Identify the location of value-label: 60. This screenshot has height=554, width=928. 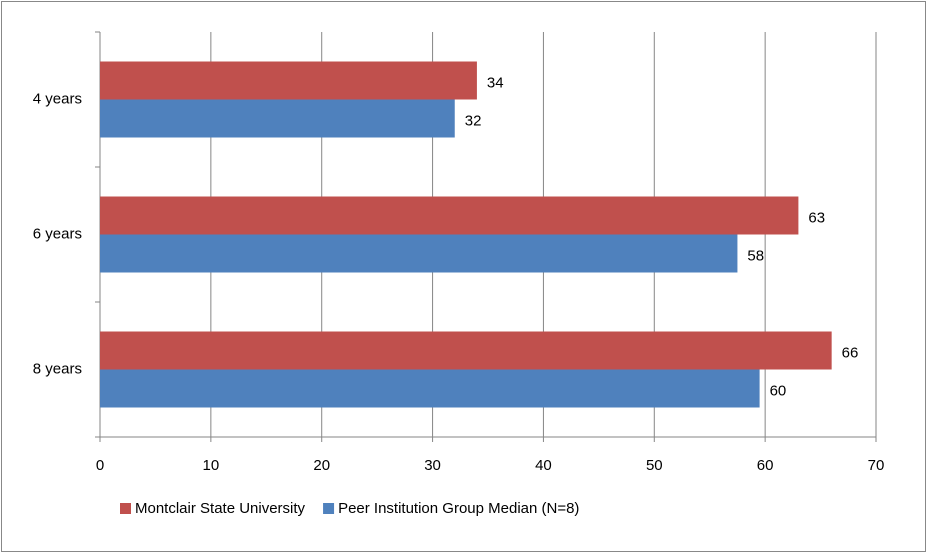
(778, 390).